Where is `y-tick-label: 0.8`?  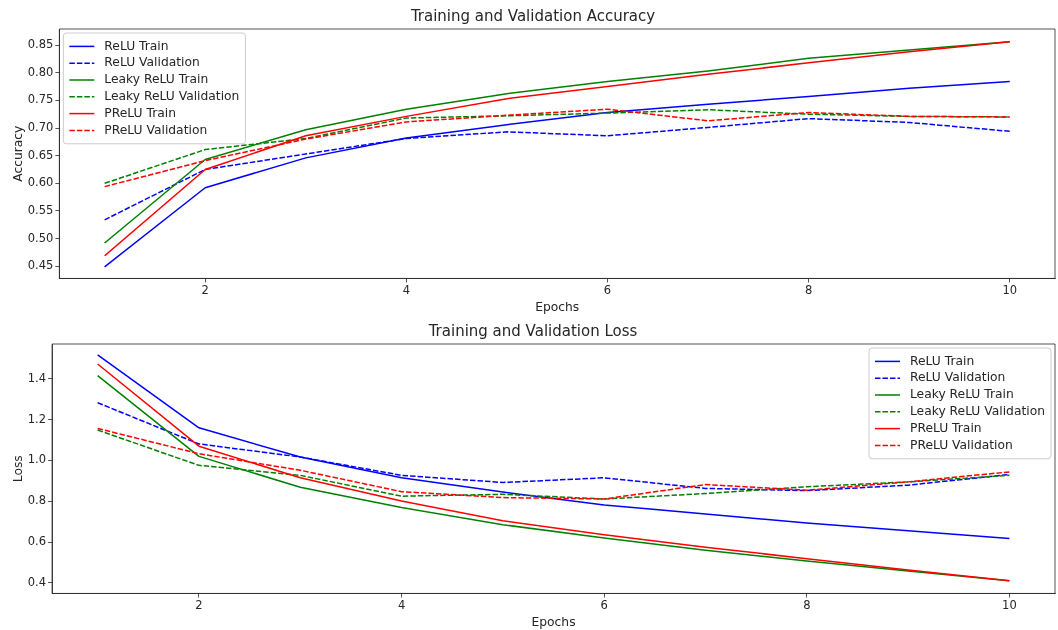
y-tick-label: 0.8 is located at coordinates (37, 500).